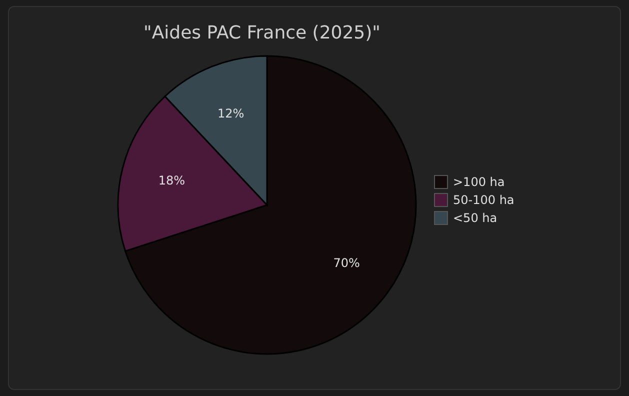 Image resolution: width=629 pixels, height=396 pixels. I want to click on data-label: 18%, so click(172, 181).